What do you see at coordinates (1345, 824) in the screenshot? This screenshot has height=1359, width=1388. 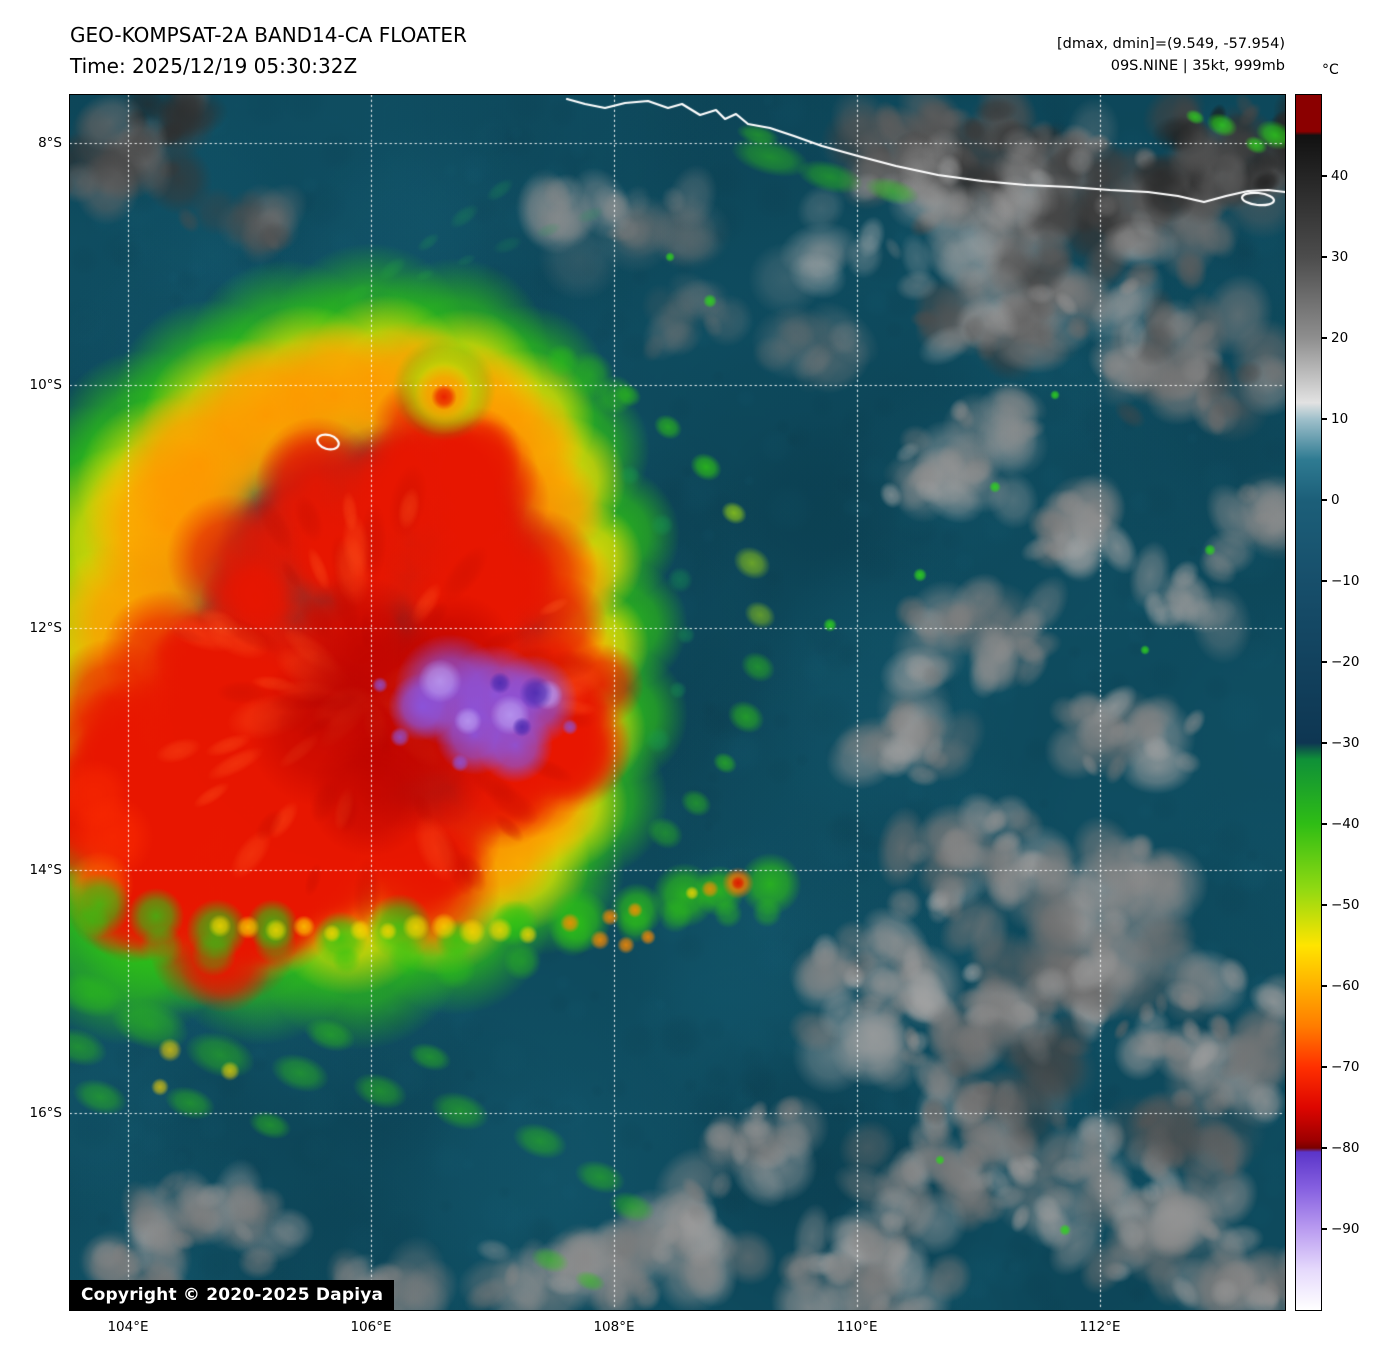 I see `colorbar-tick-label: −40` at bounding box center [1345, 824].